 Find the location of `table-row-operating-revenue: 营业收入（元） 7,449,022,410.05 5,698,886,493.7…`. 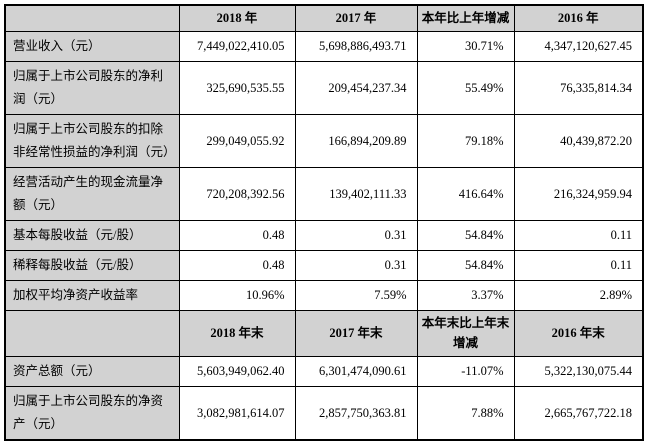

table-row-operating-revenue: 营业收入（元） 7,449,022,410.05 5,698,886,493.7… is located at coordinates (324, 46).